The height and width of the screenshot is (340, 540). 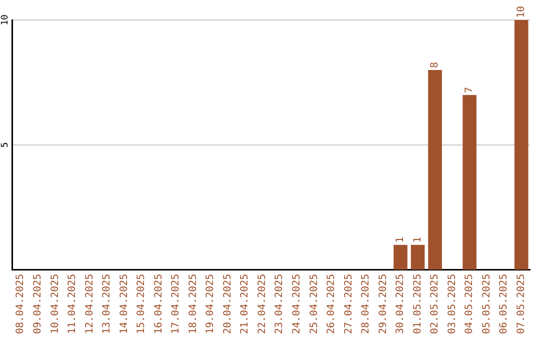 I want to click on x-tick-label: 09.04.2025, so click(x=38, y=304).